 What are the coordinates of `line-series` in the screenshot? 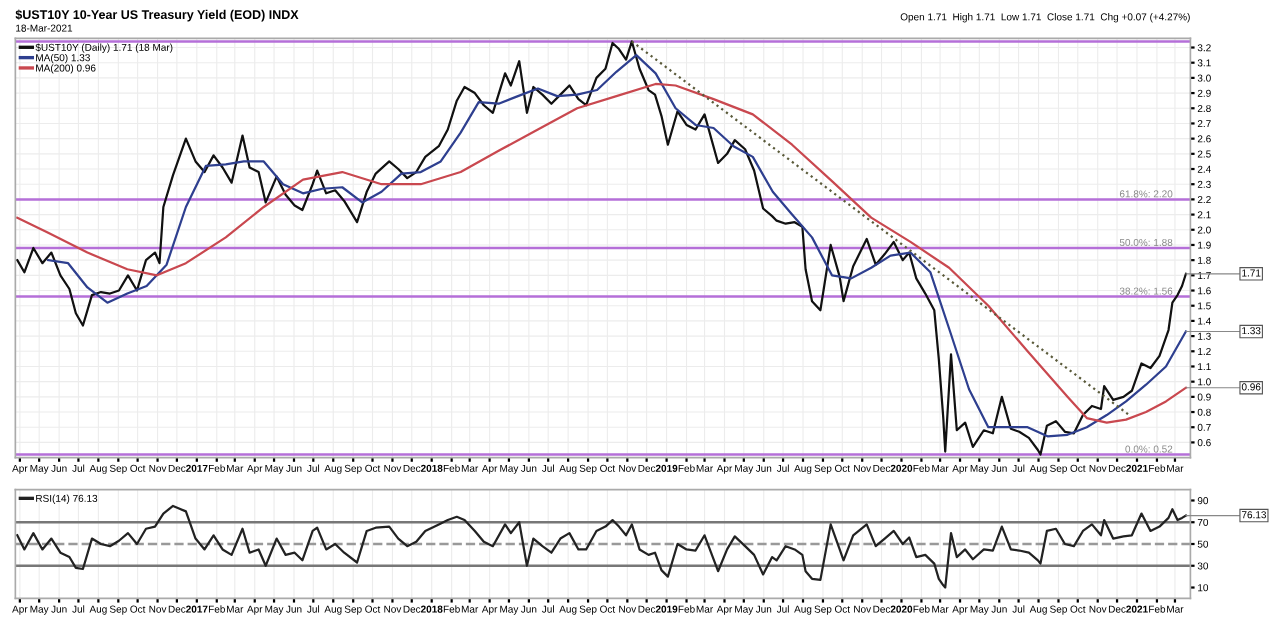 It's located at (602, 546).